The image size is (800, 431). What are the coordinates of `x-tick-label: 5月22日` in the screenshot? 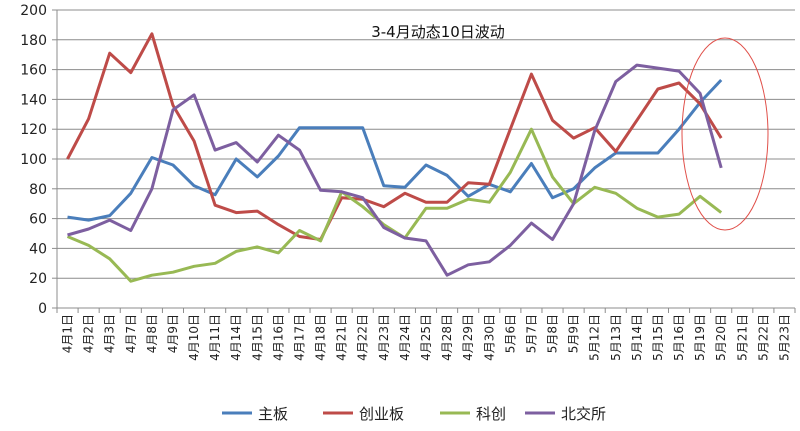 It's located at (763, 337).